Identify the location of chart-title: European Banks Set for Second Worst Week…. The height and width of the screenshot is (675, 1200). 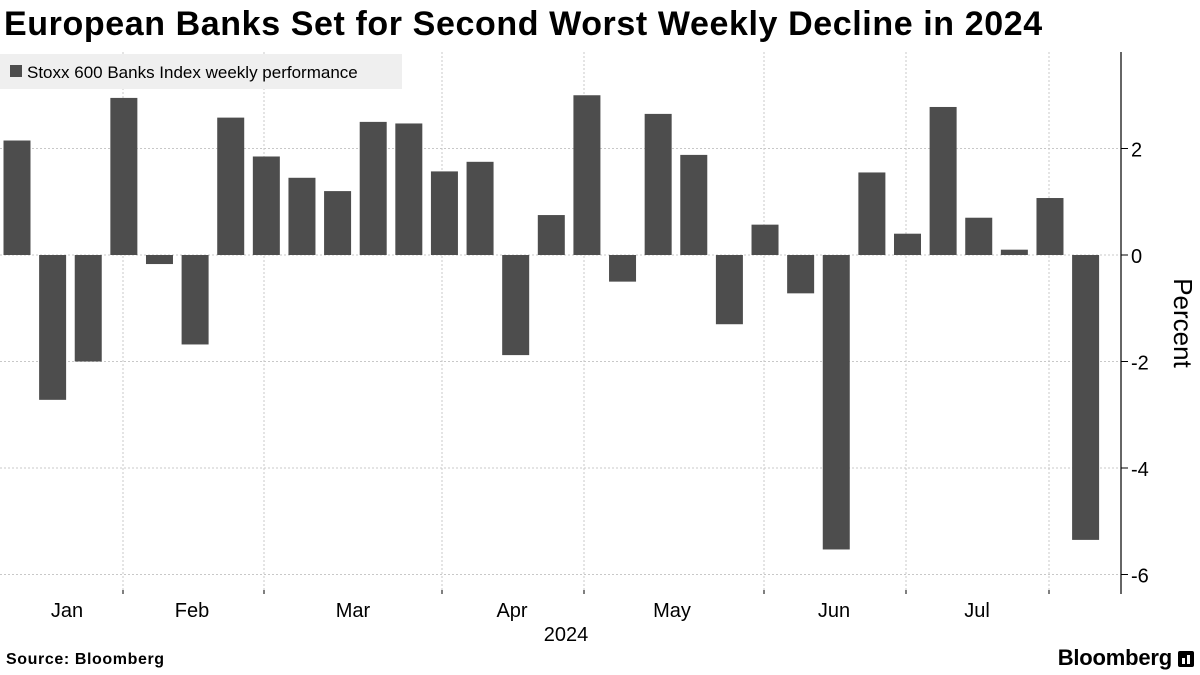
(523, 24).